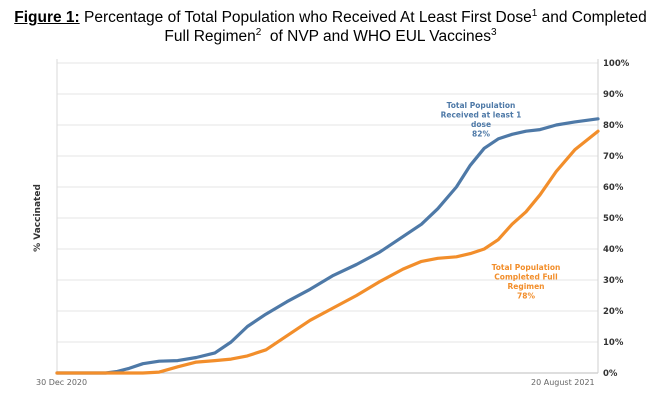 The image size is (661, 412). Describe the element at coordinates (481, 134) in the screenshot. I see `annotation-first_dose: 82%` at that location.